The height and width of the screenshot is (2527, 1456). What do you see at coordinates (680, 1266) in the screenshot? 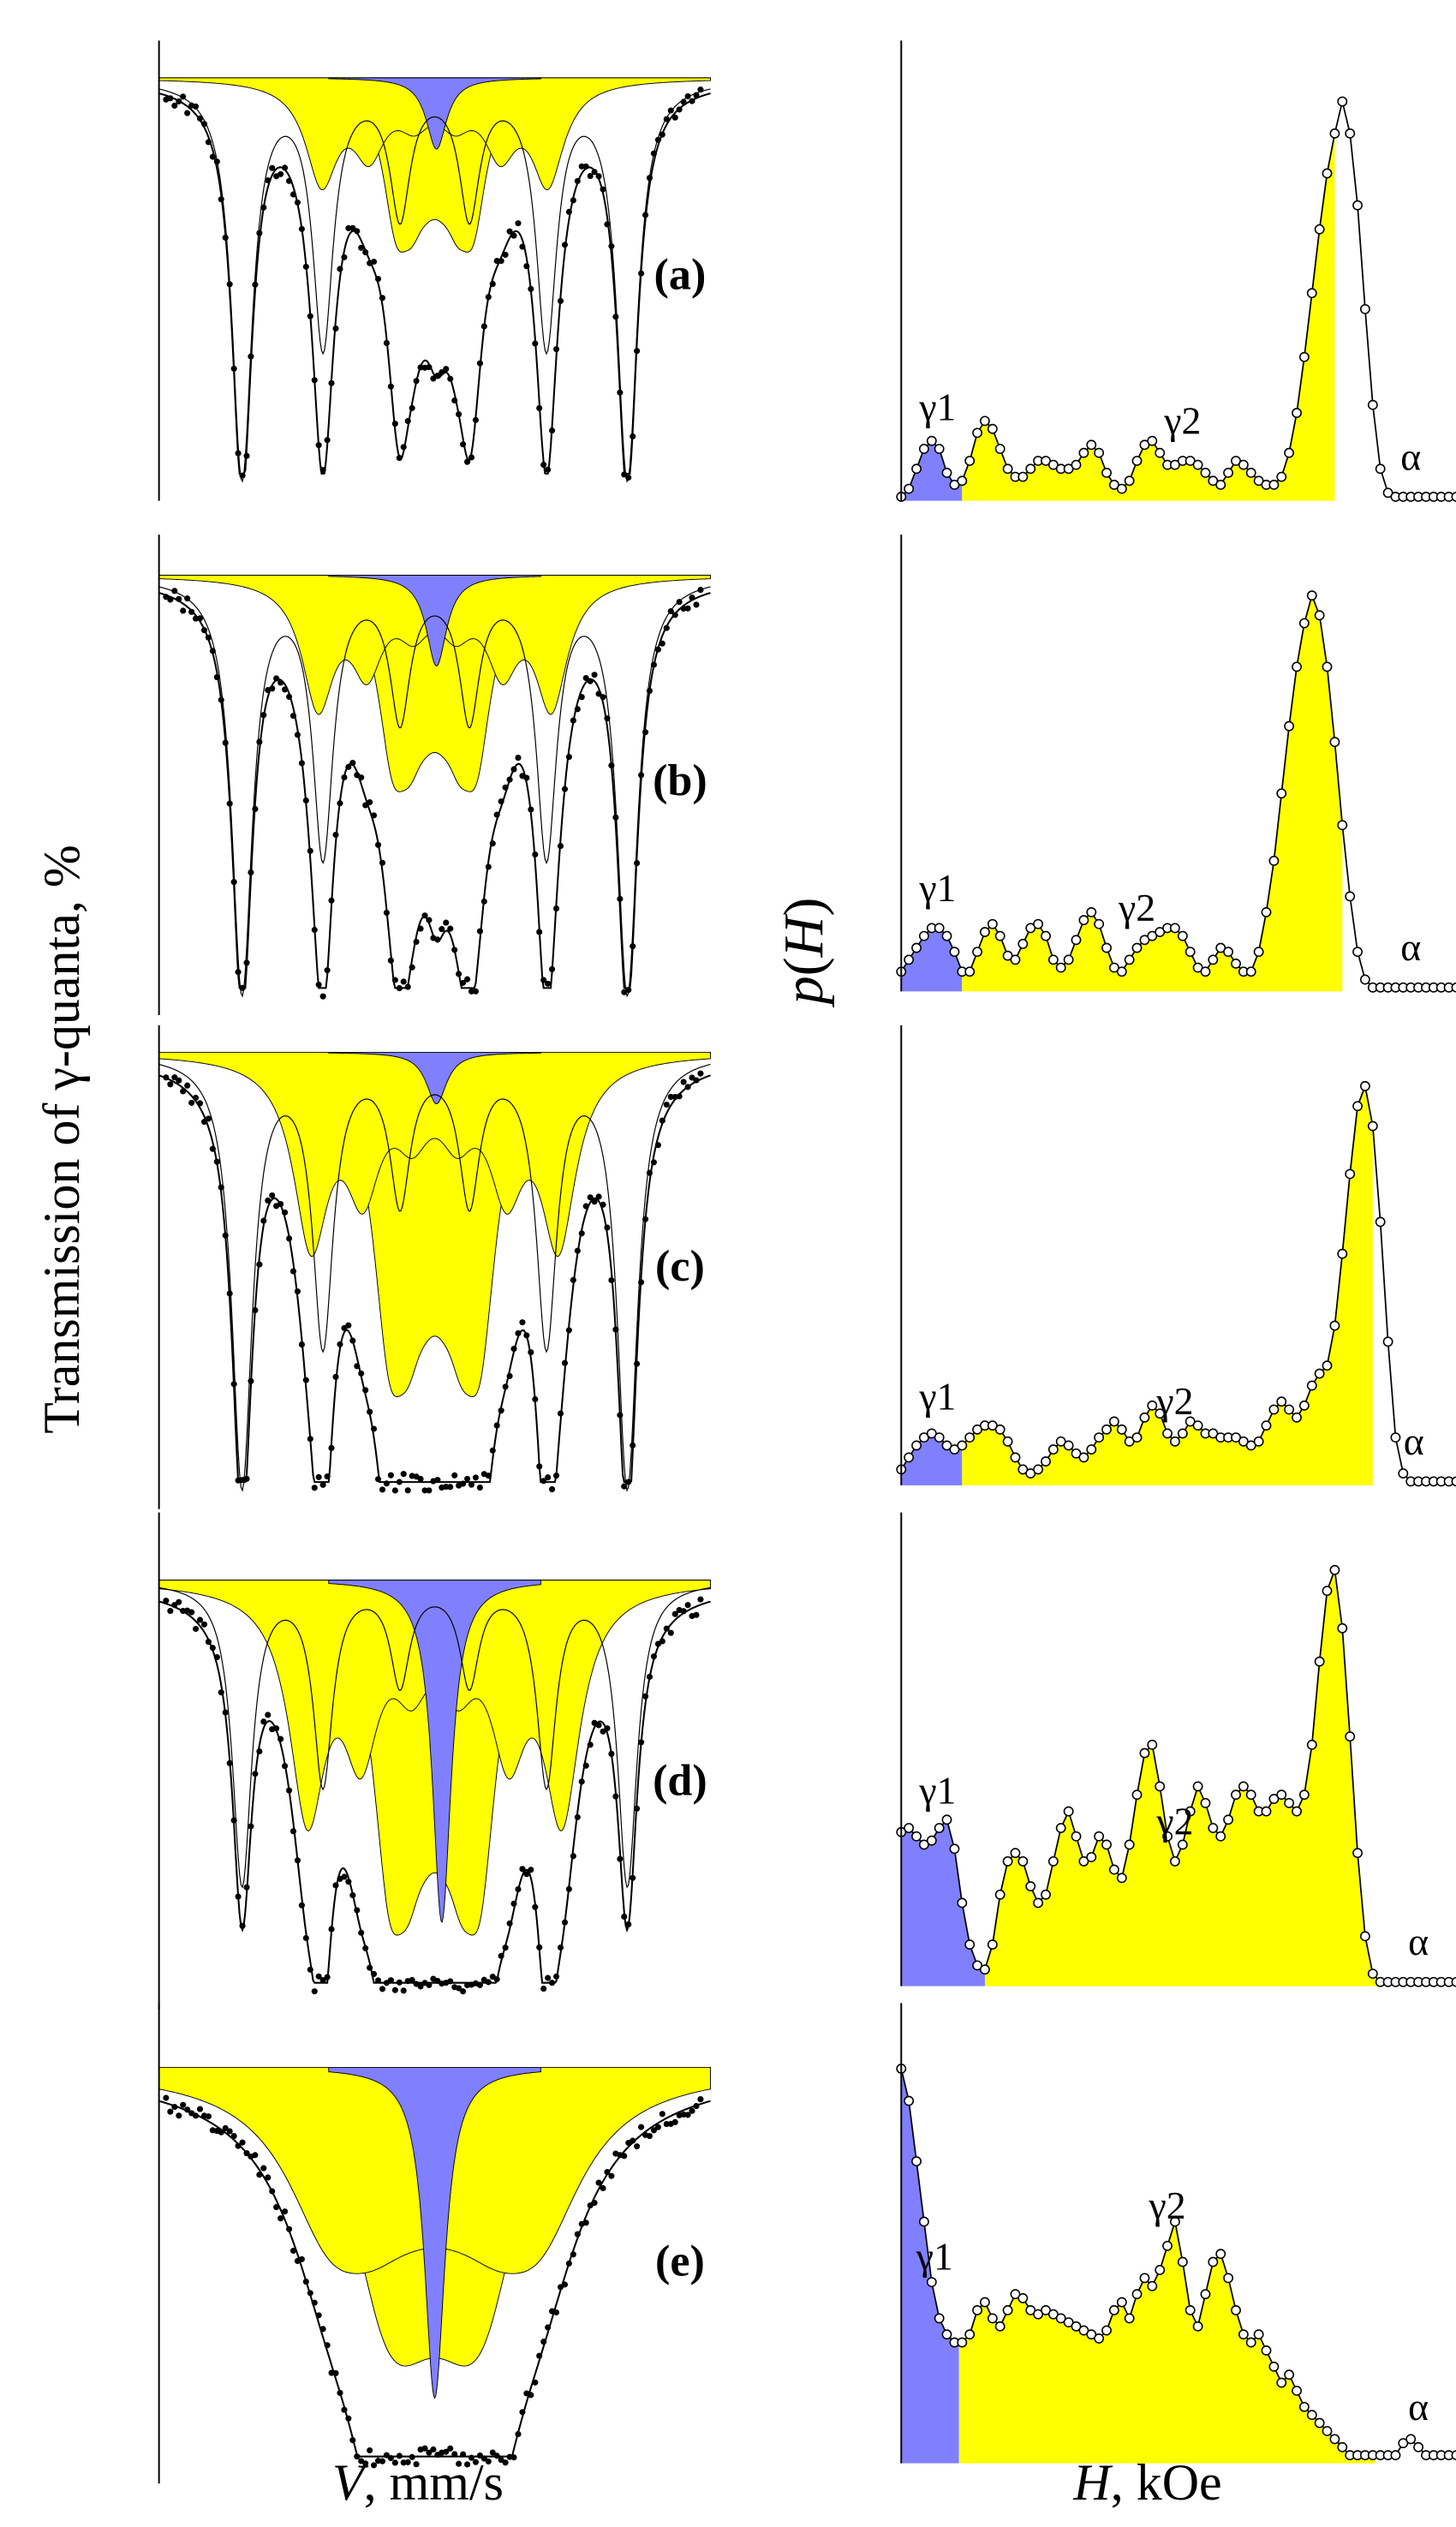
I see `panel-label: (c)` at bounding box center [680, 1266].